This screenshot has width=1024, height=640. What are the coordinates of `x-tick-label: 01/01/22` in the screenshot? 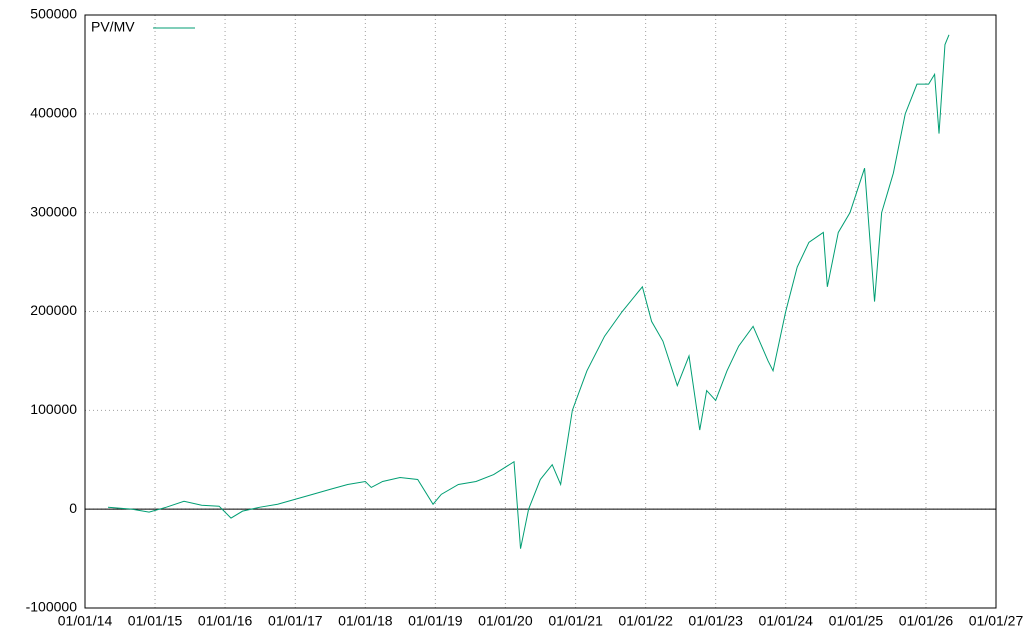 It's located at (645, 621).